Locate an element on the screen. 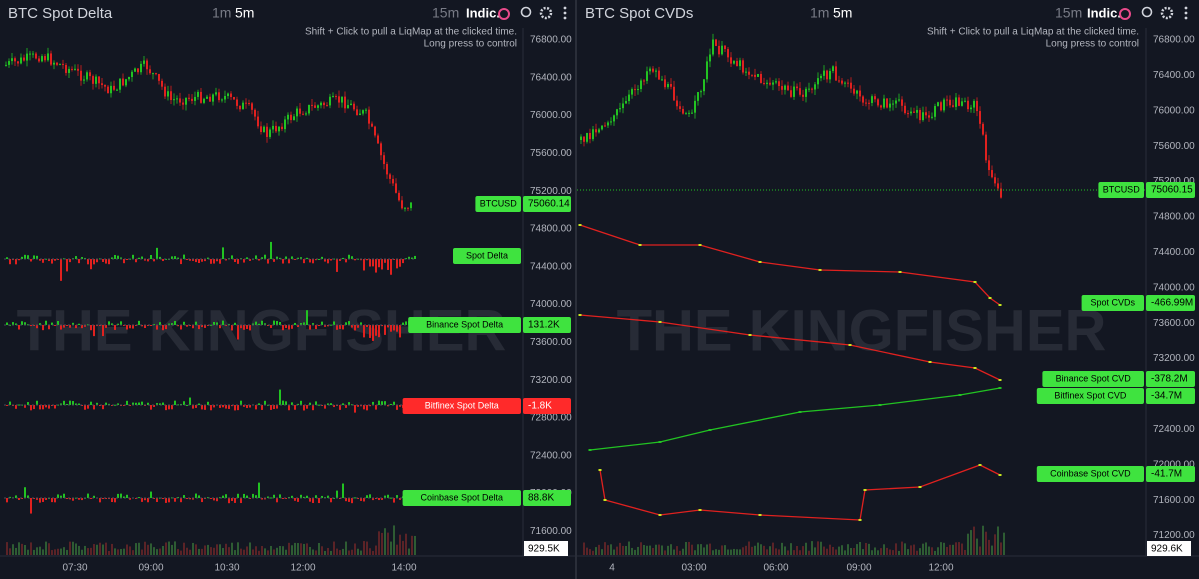 Image resolution: width=1199 pixels, height=579 pixels. y-tick-label: 74800.00 is located at coordinates (551, 229).